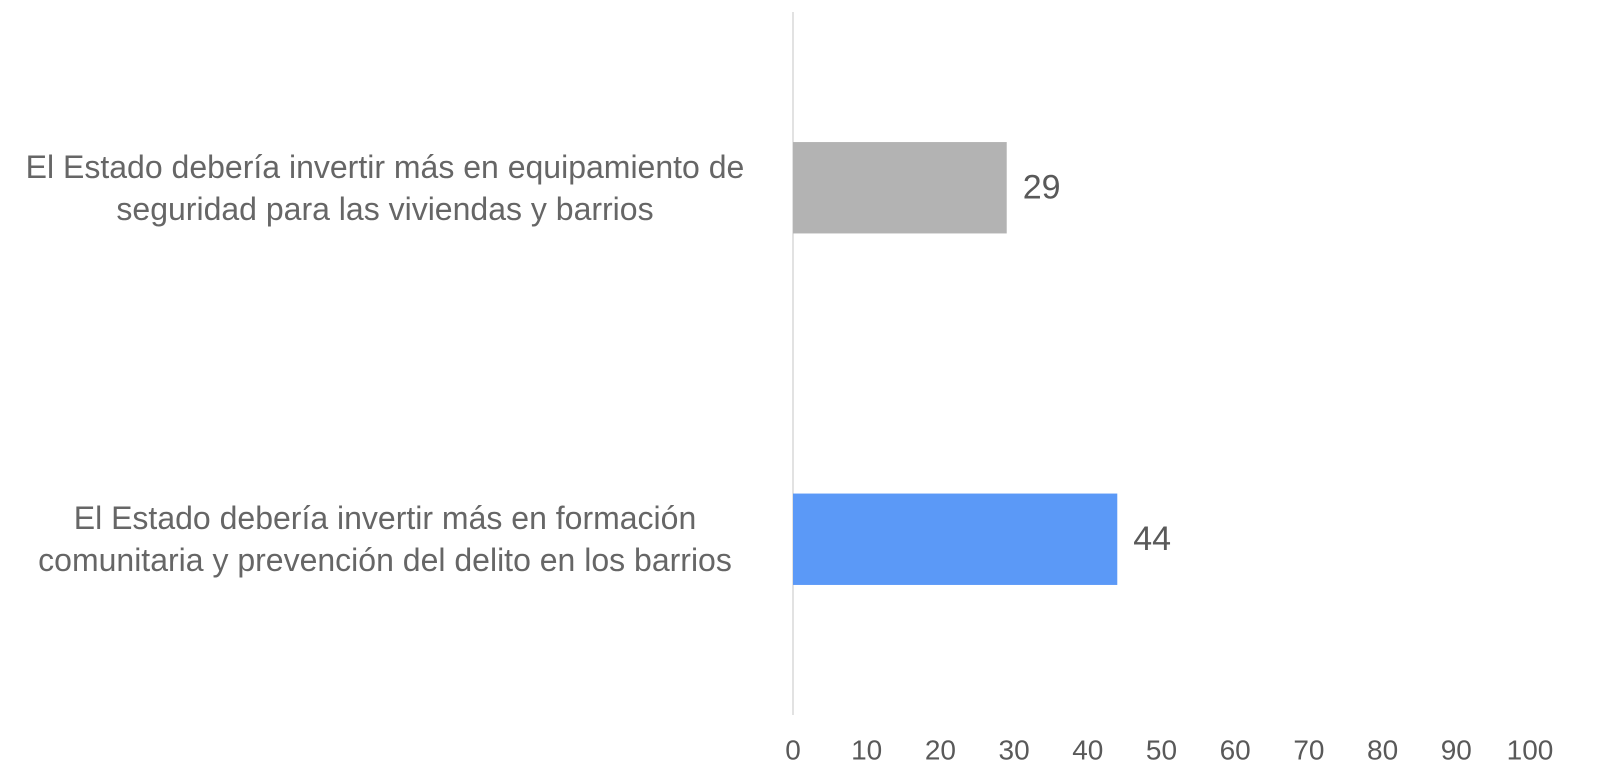 Image resolution: width=1604 pixels, height=784 pixels. Describe the element at coordinates (1456, 749) in the screenshot. I see `x-tick-label: 90` at that location.